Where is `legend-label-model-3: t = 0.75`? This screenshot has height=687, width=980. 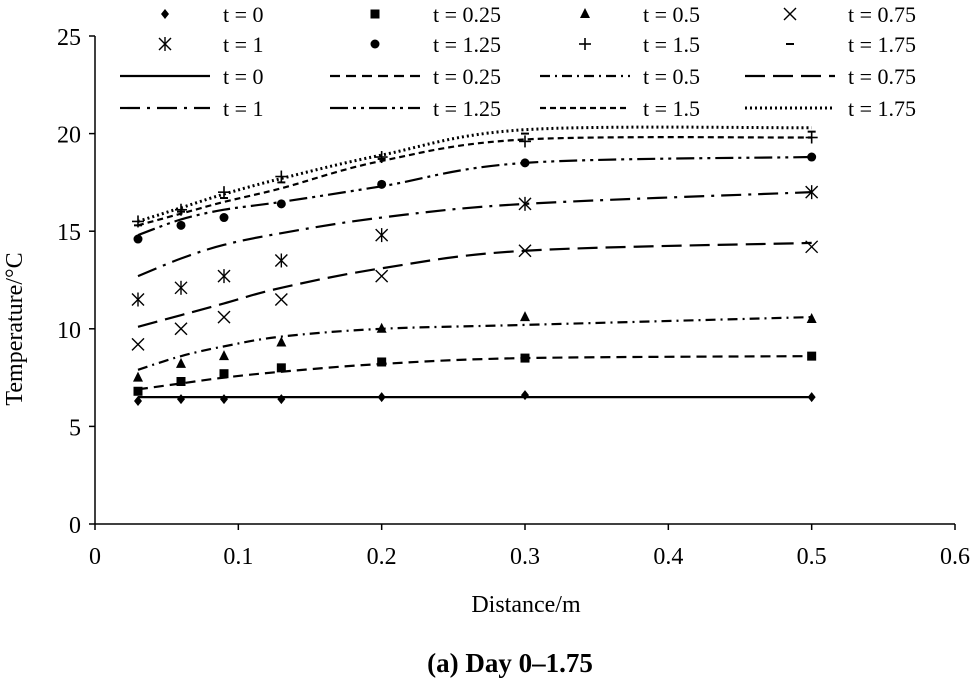 legend-label-model-3: t = 0.75 is located at coordinates (882, 76).